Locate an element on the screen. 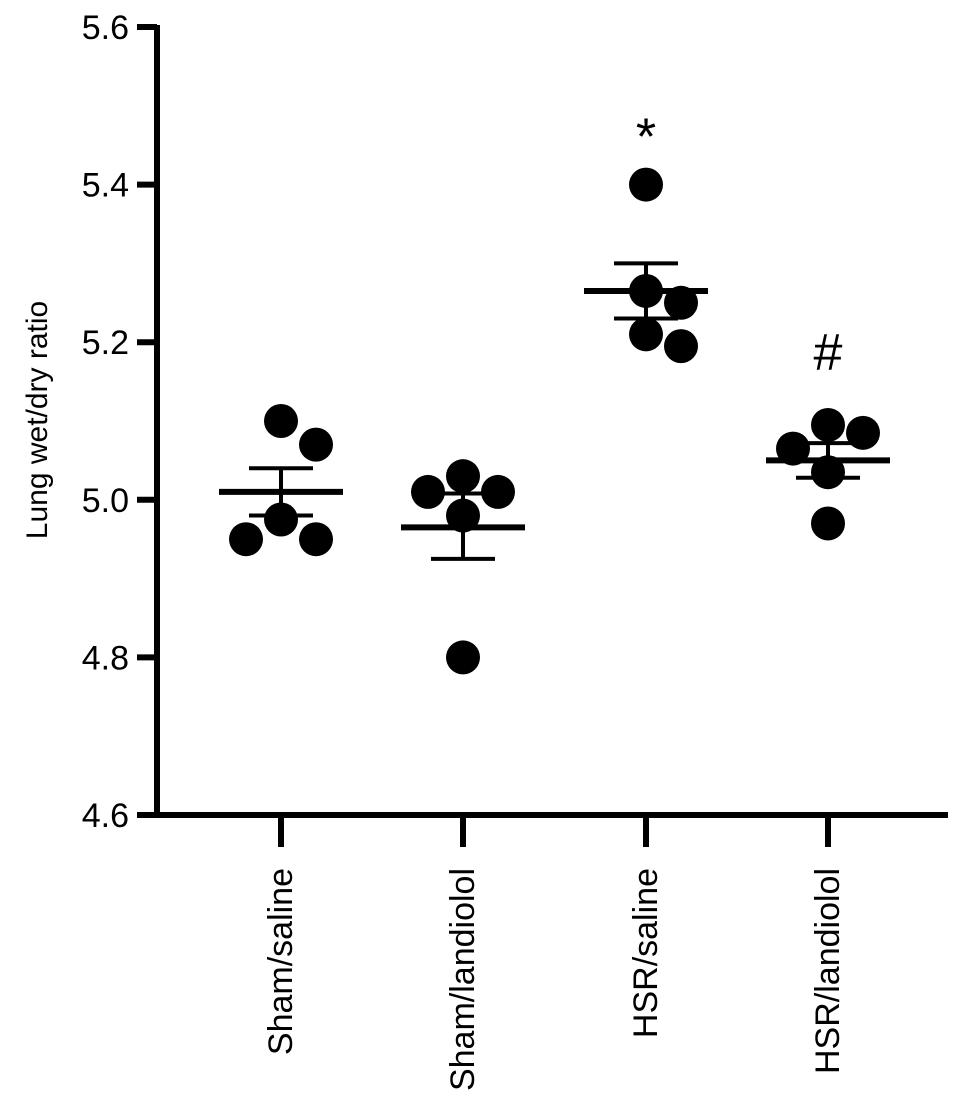  y-tick-label: 5.0 is located at coordinates (105, 501).